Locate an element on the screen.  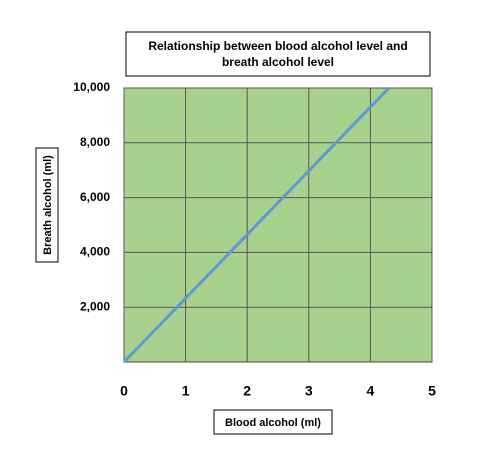
y-tick-label: 10,000 is located at coordinates (91, 87).